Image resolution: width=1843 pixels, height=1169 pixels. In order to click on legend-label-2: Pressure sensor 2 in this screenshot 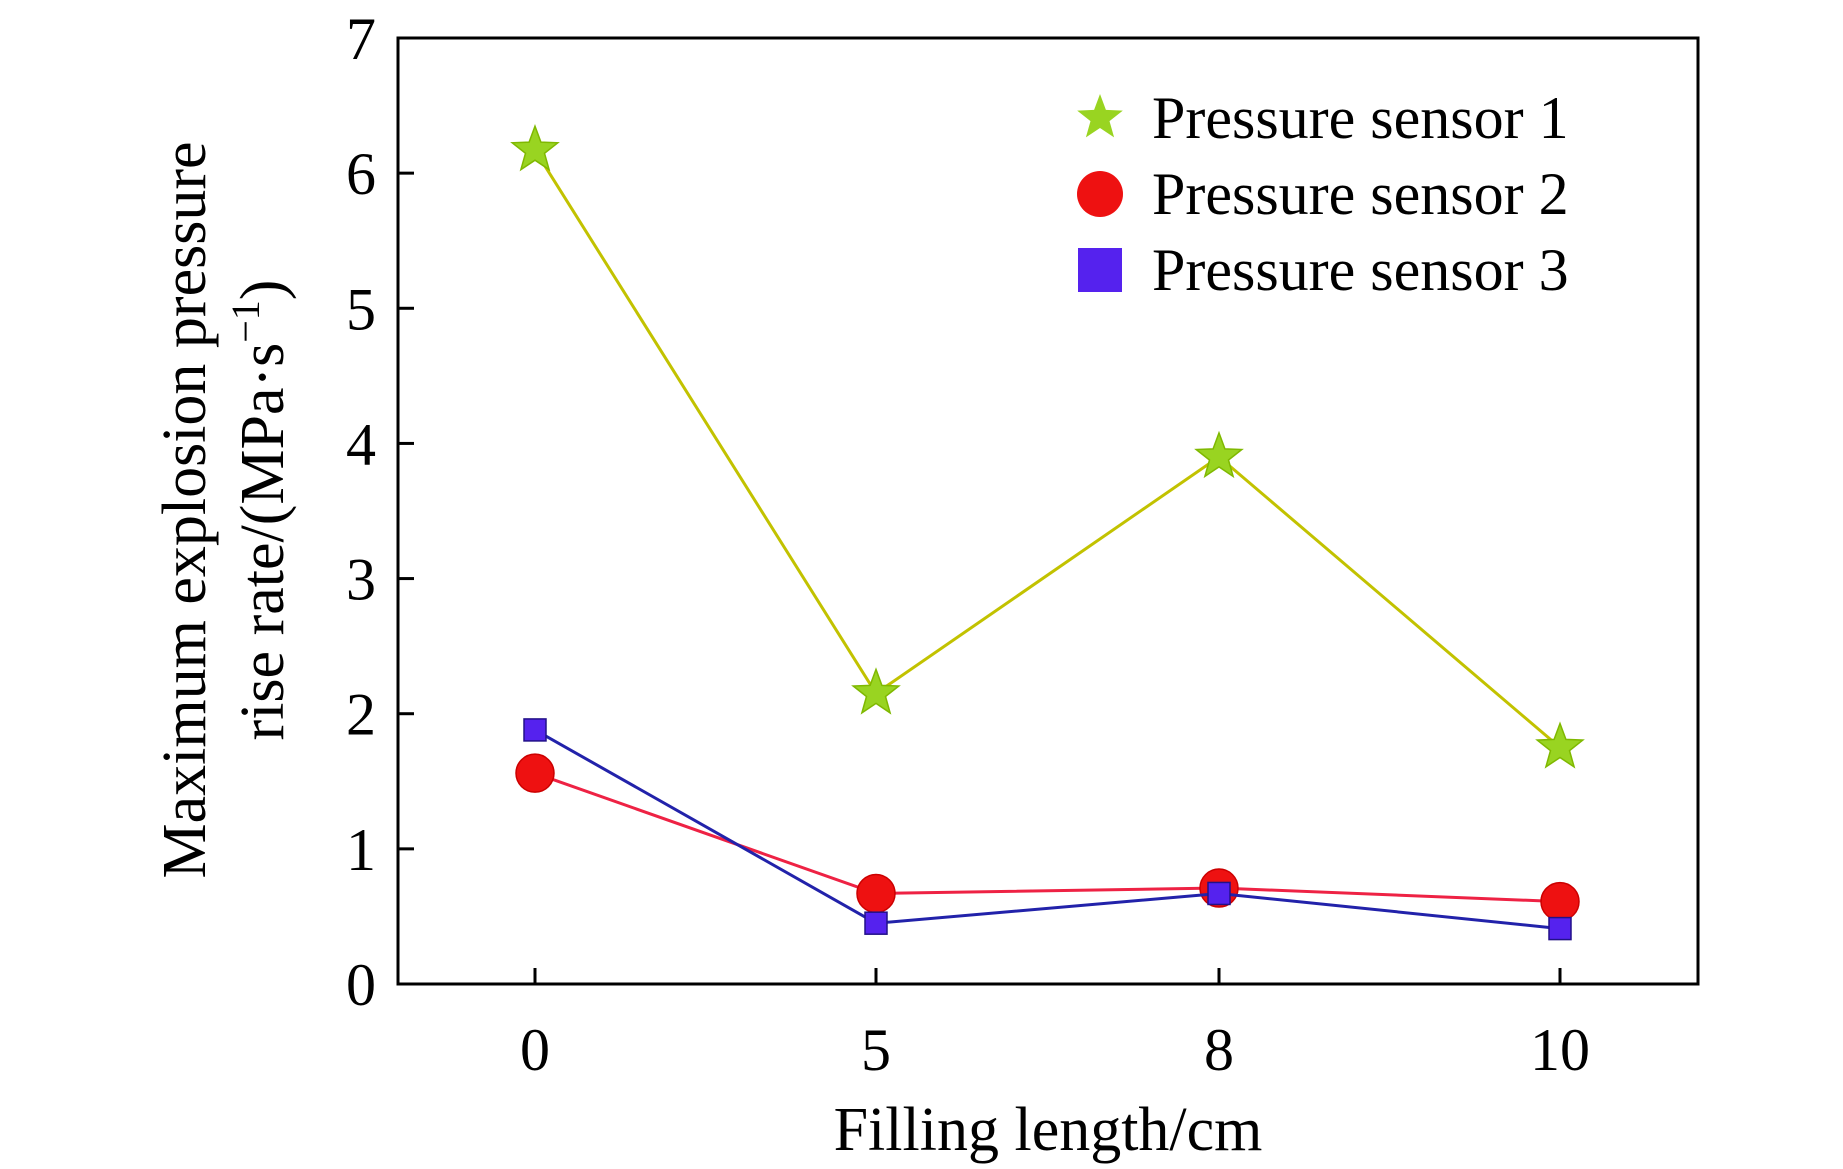, I will do `click(1360, 194)`.